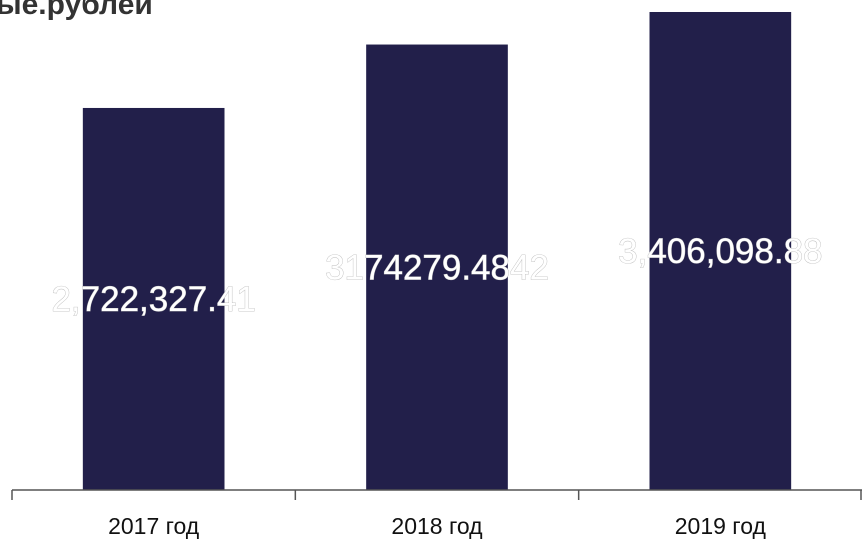  What do you see at coordinates (154, 526) in the screenshot?
I see `x-tick-label: 2017 год` at bounding box center [154, 526].